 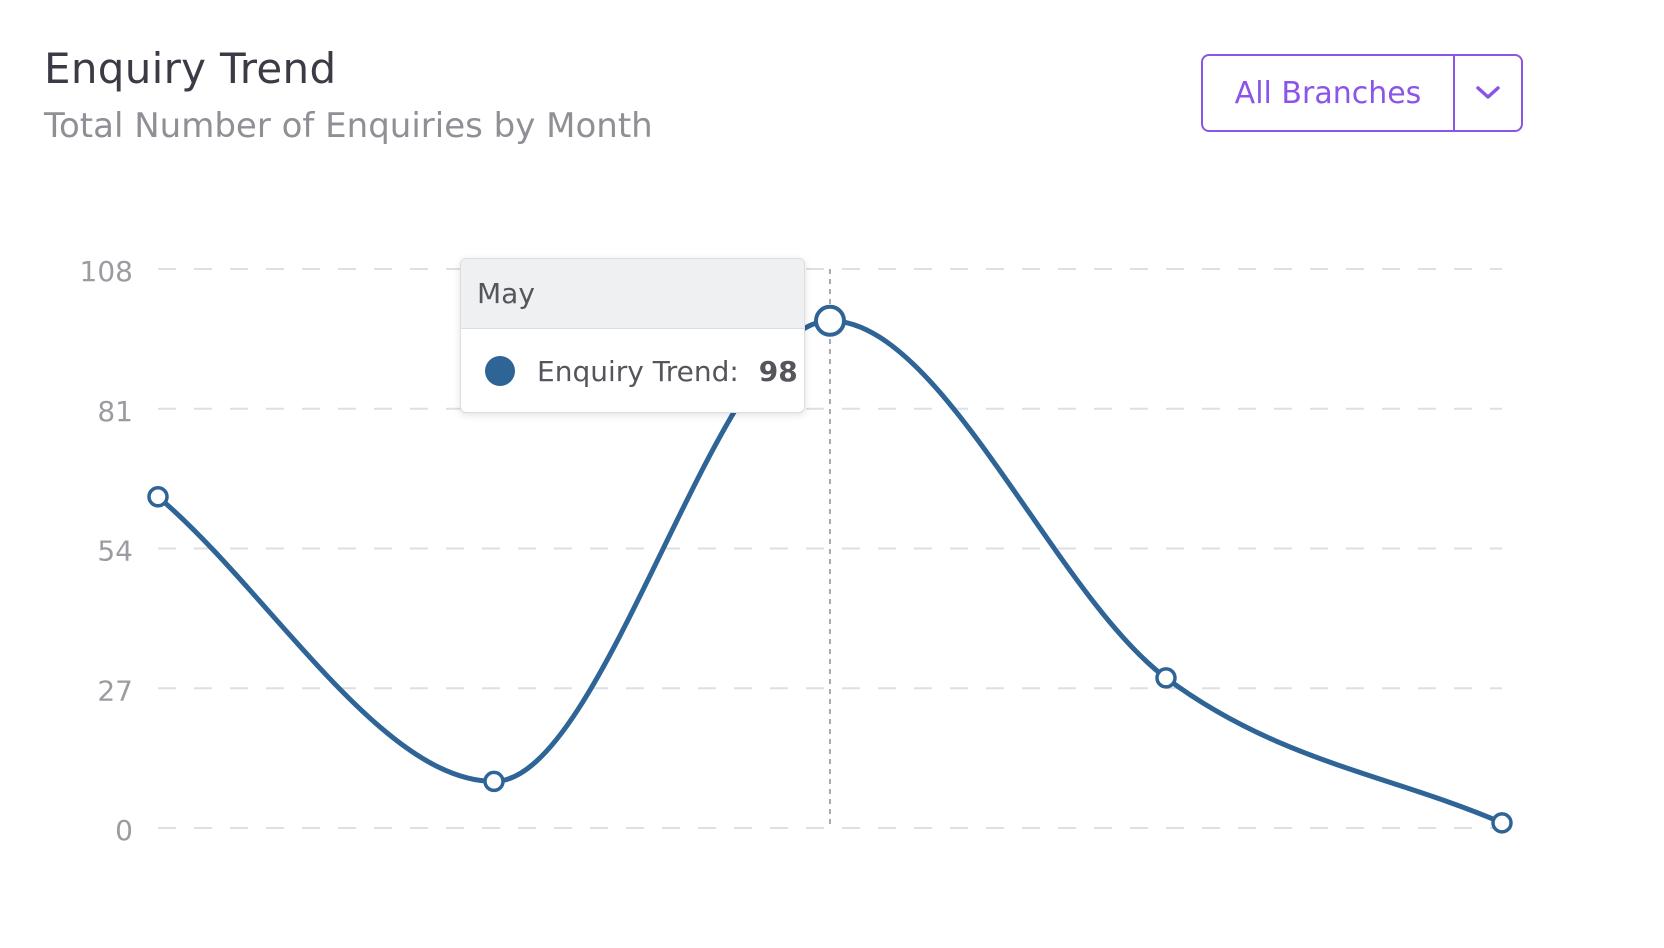 I want to click on chart-title: Enquiry Trend, so click(x=190, y=68).